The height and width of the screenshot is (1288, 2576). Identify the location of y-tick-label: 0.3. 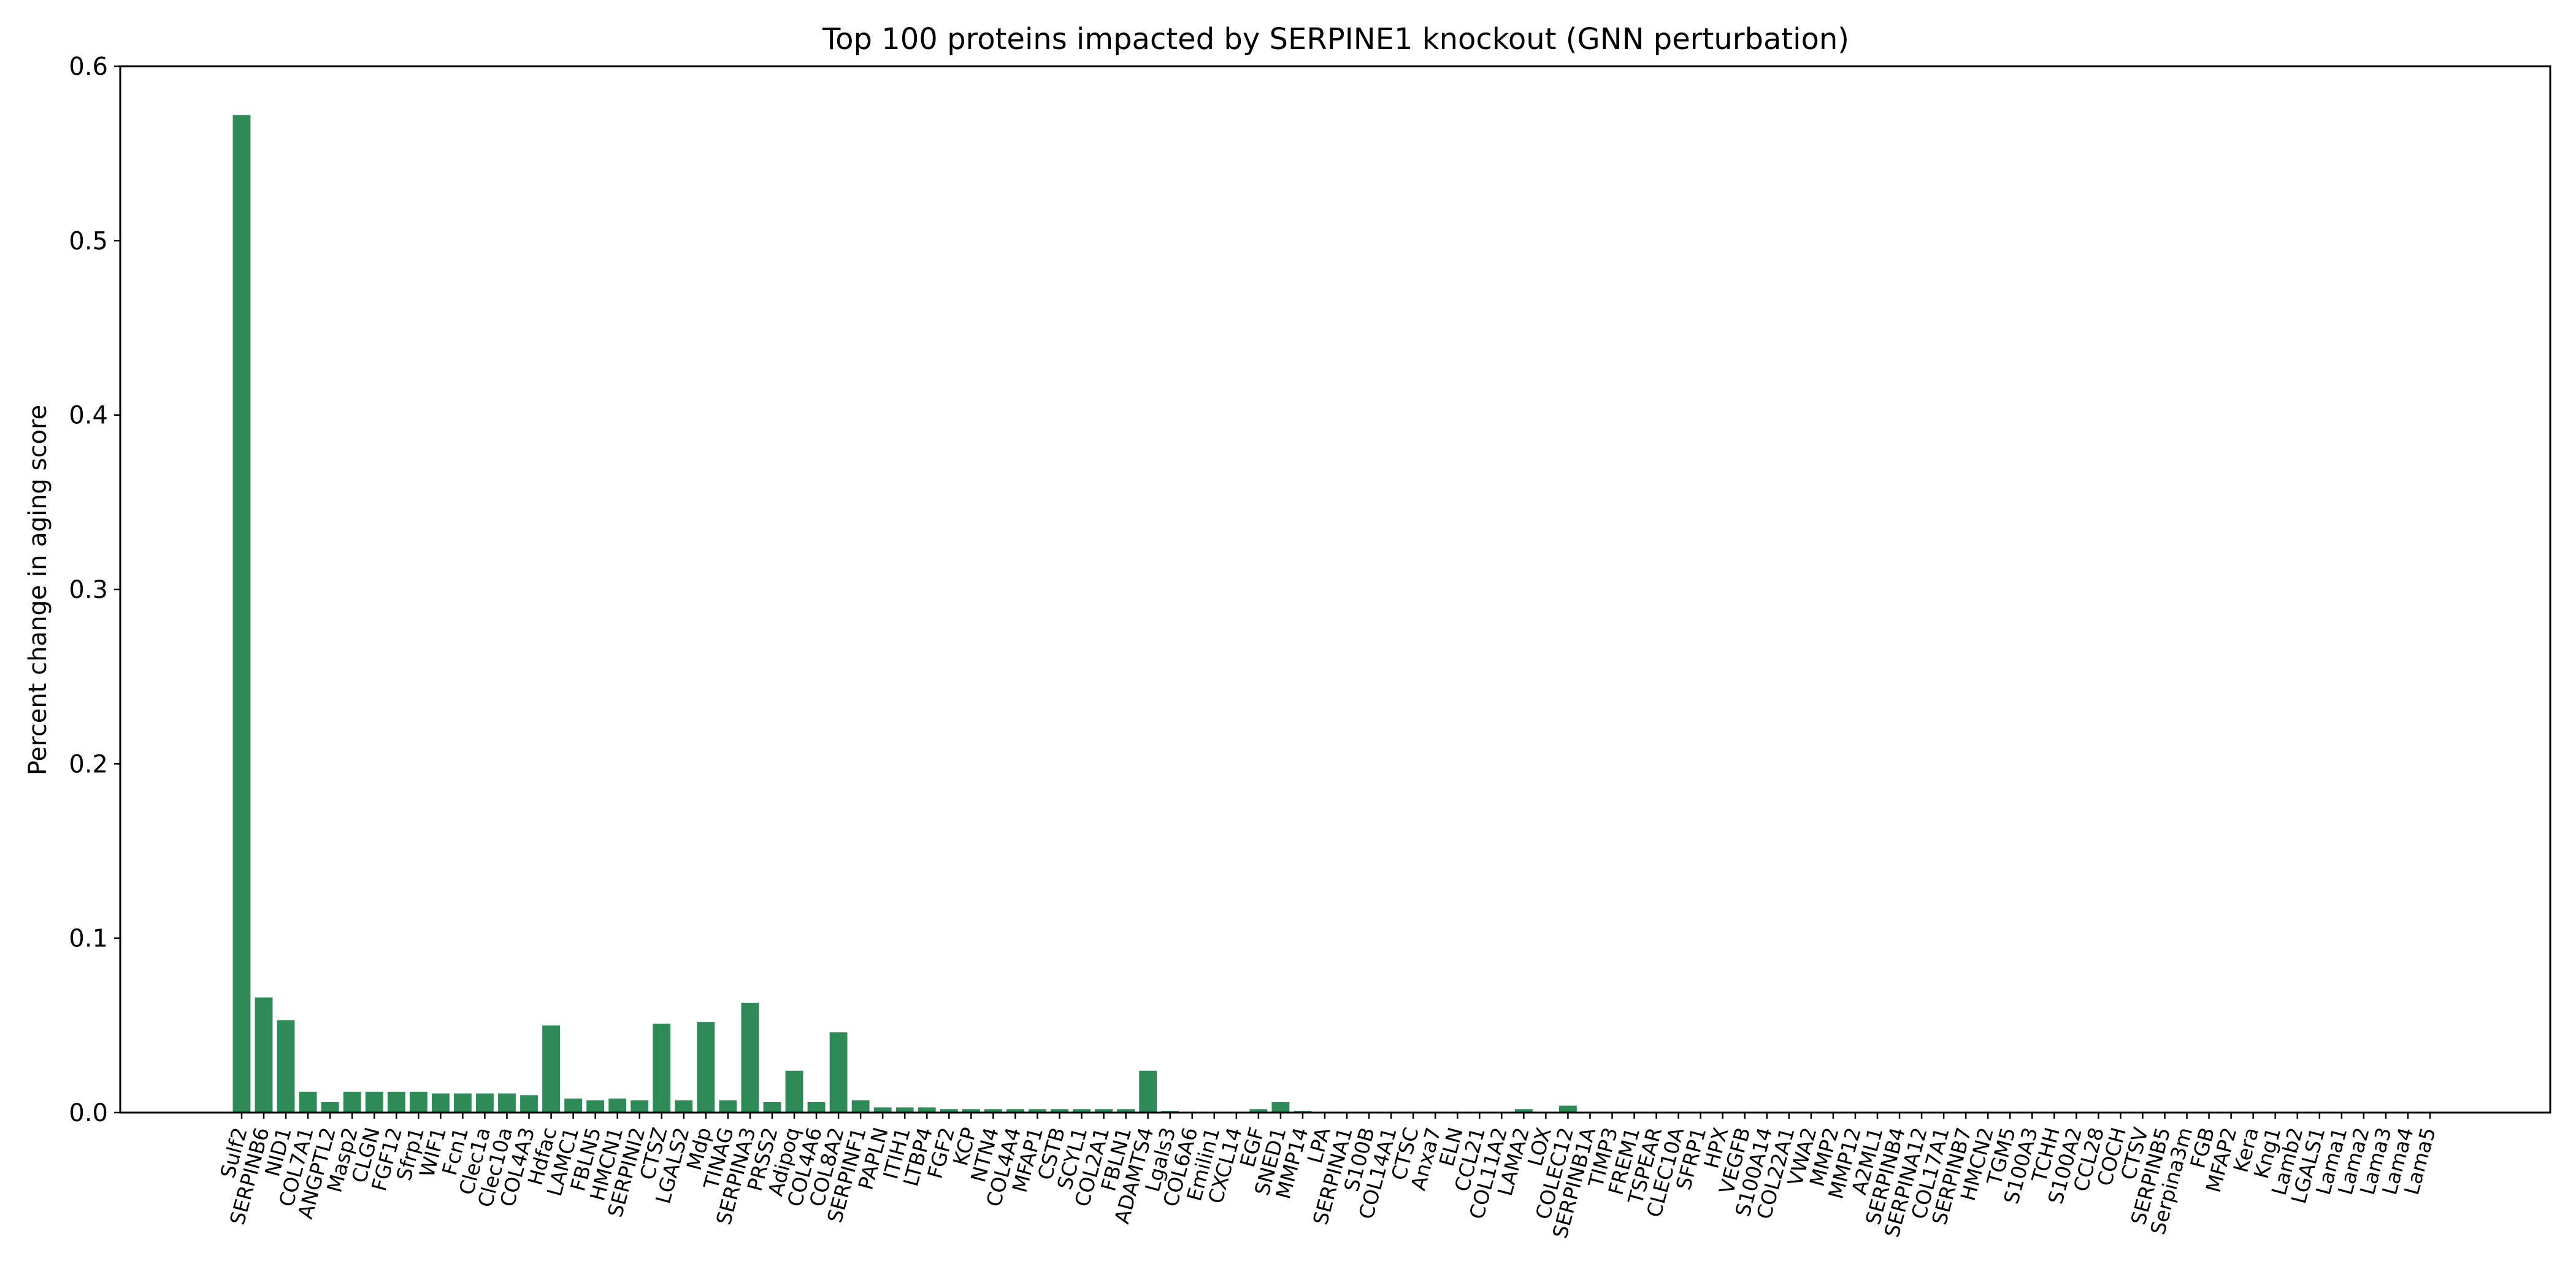
(88, 590).